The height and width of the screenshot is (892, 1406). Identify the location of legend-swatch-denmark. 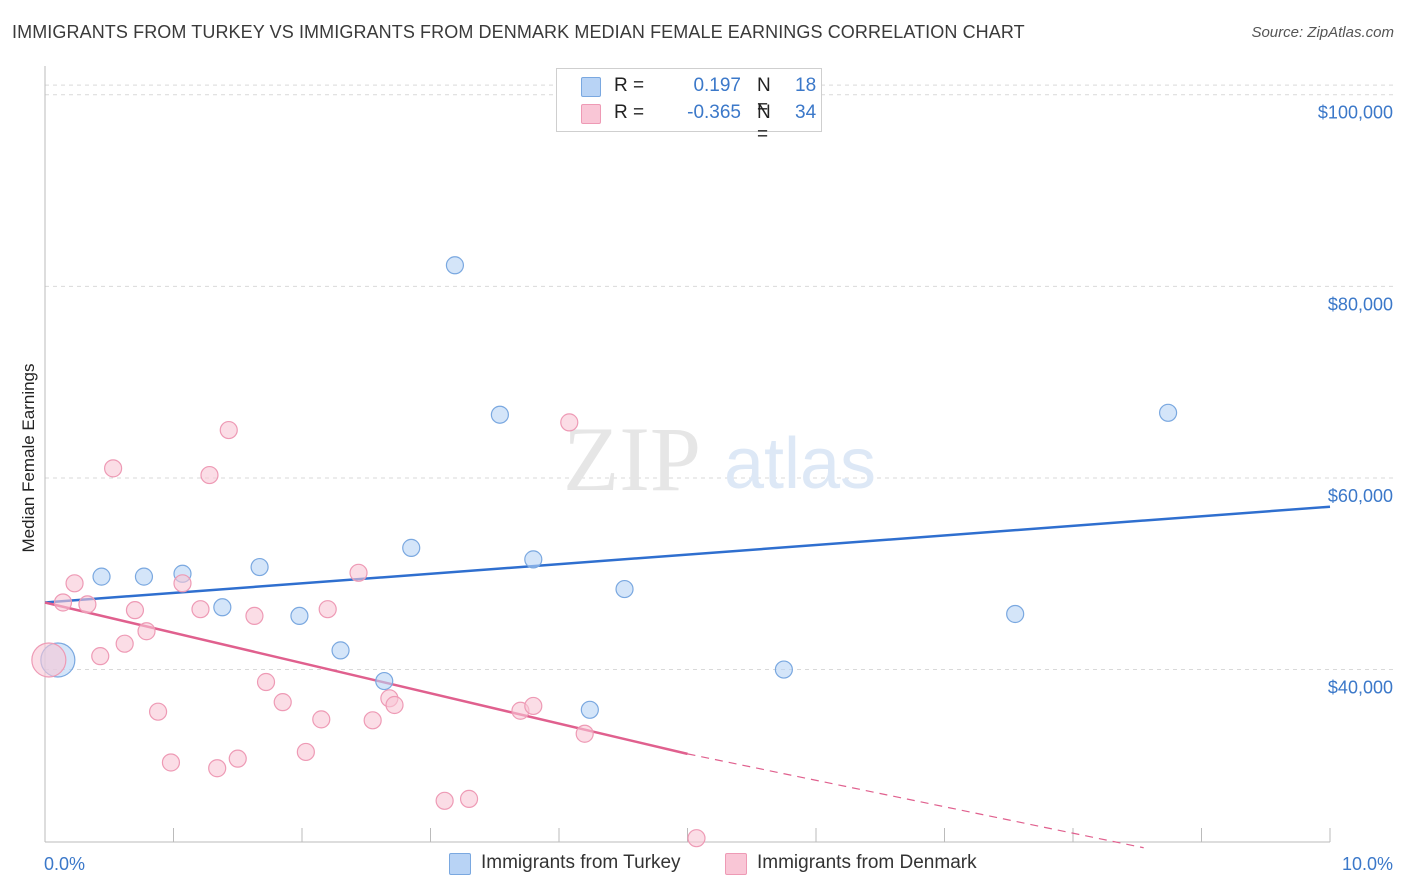
(591, 114).